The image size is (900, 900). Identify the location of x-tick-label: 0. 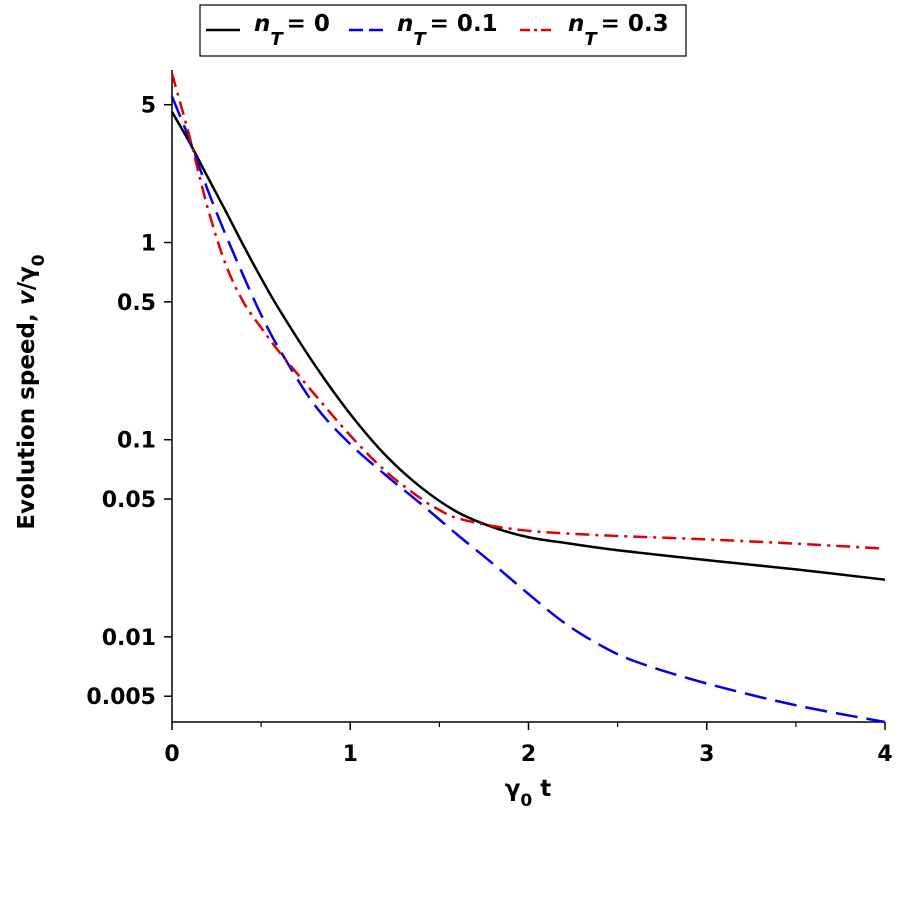
(171, 754).